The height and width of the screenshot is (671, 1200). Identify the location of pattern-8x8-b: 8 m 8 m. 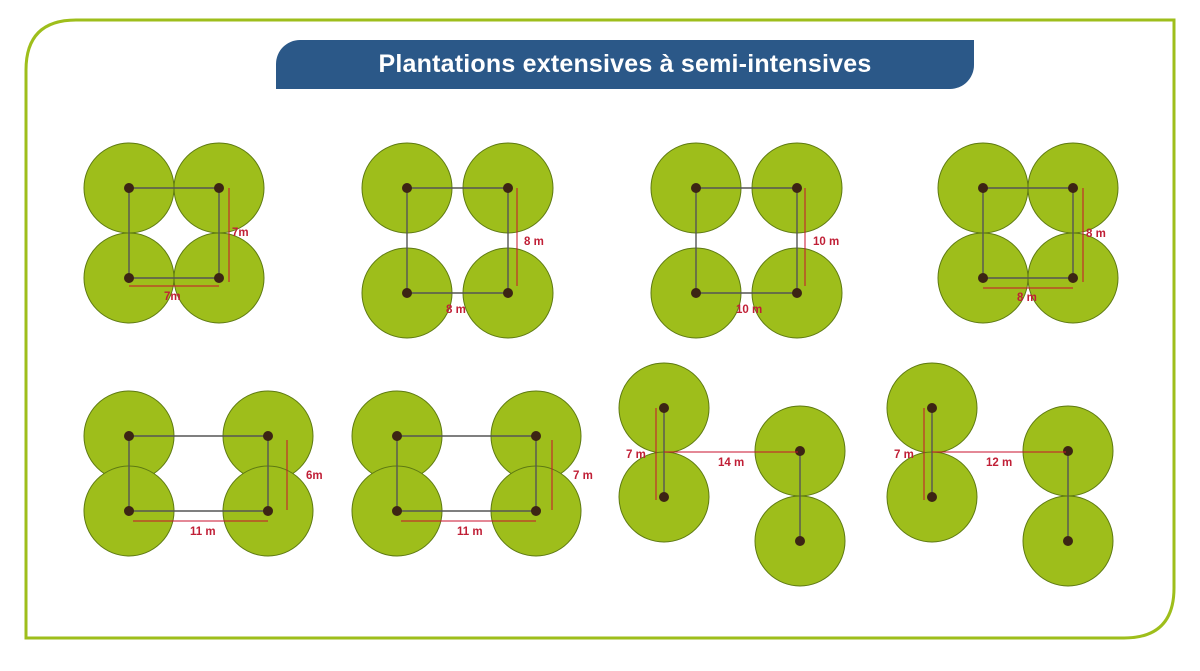
(1028, 233).